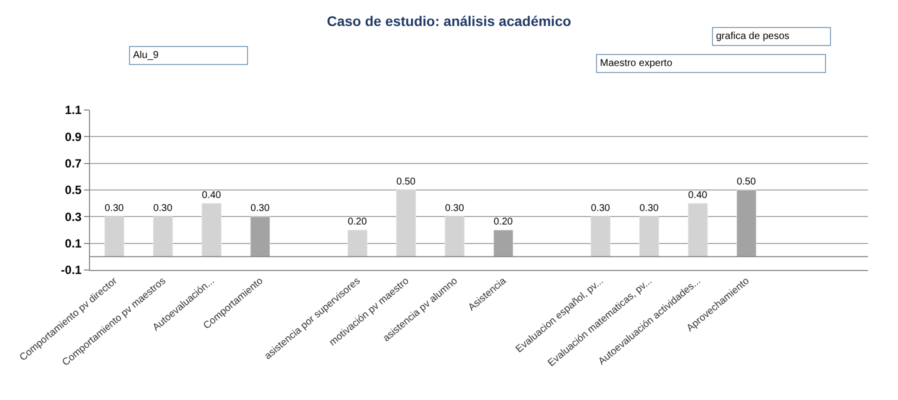 The width and height of the screenshot is (898, 400). What do you see at coordinates (73, 217) in the screenshot?
I see `y-tick-label: 0.3` at bounding box center [73, 217].